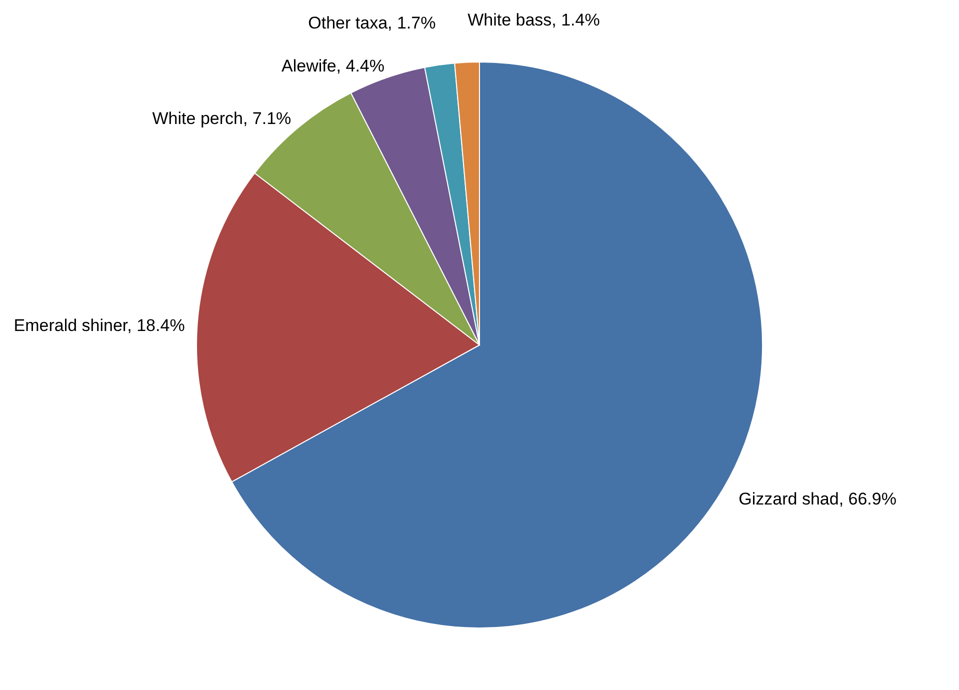  I want to click on slice-label: Other taxa, 1.7%, so click(372, 22).